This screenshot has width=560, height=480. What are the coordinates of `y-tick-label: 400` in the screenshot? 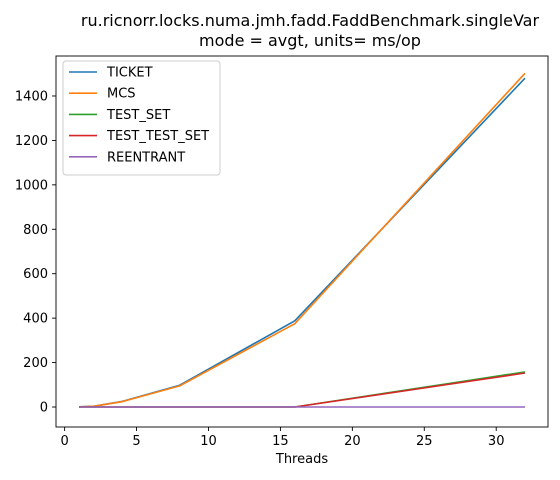 It's located at (35, 319).